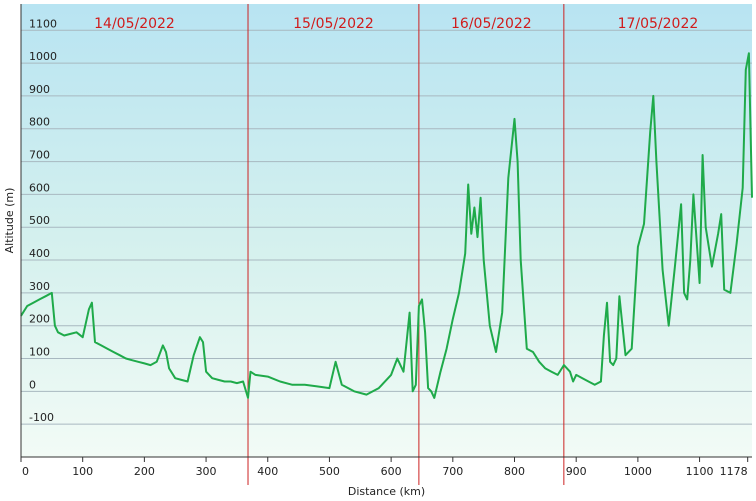 The width and height of the screenshot is (756, 501). Describe the element at coordinates (658, 24) in the screenshot. I see `day-label: 17/05/2022` at that location.